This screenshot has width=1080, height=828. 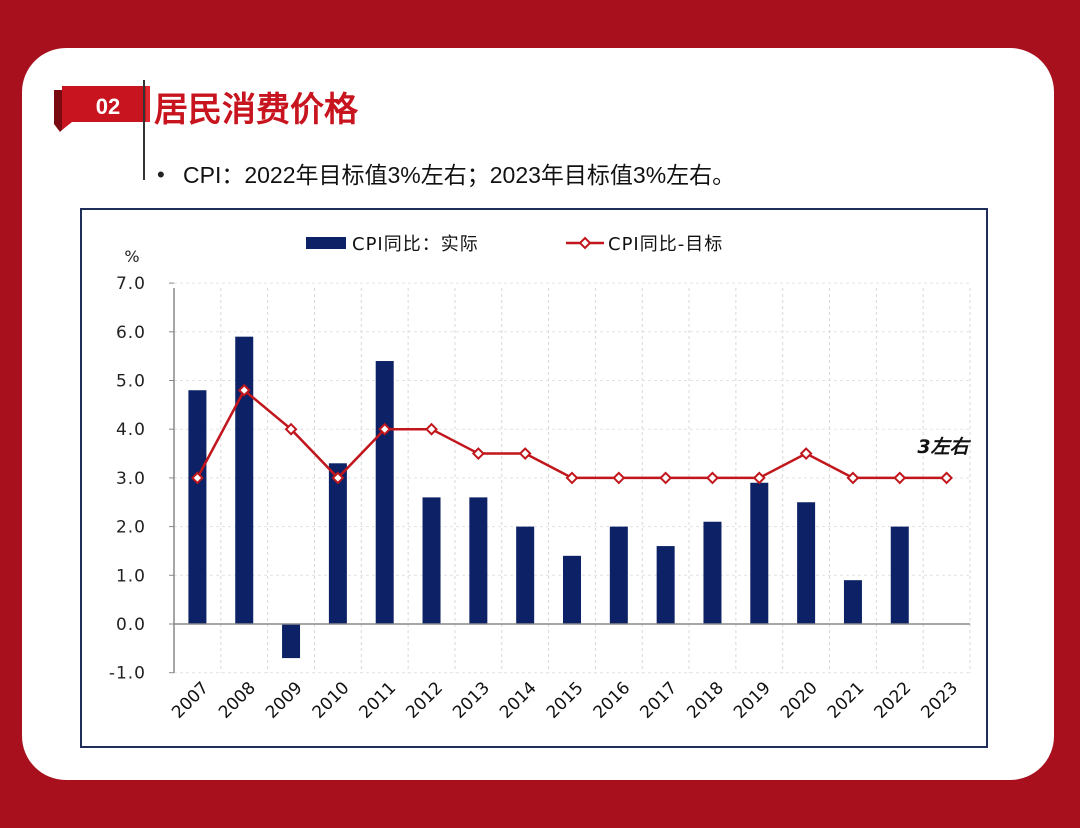 I want to click on target-point-2016, so click(x=619, y=478).